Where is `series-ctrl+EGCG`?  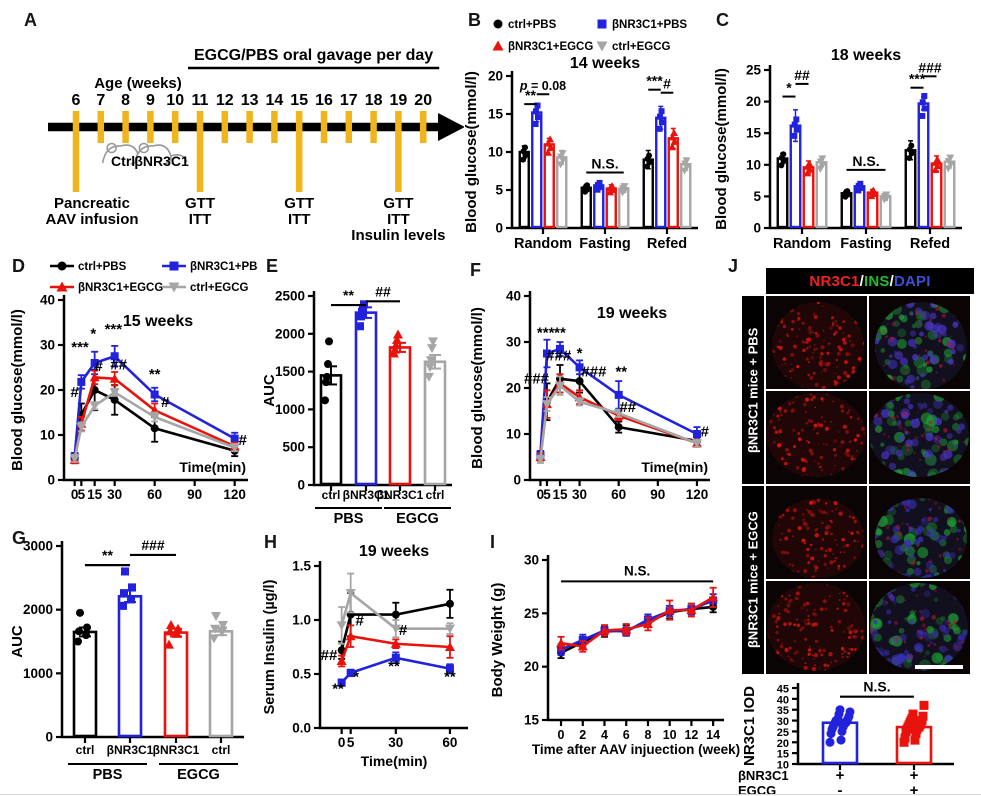 series-ctrl+EGCG is located at coordinates (395, 608).